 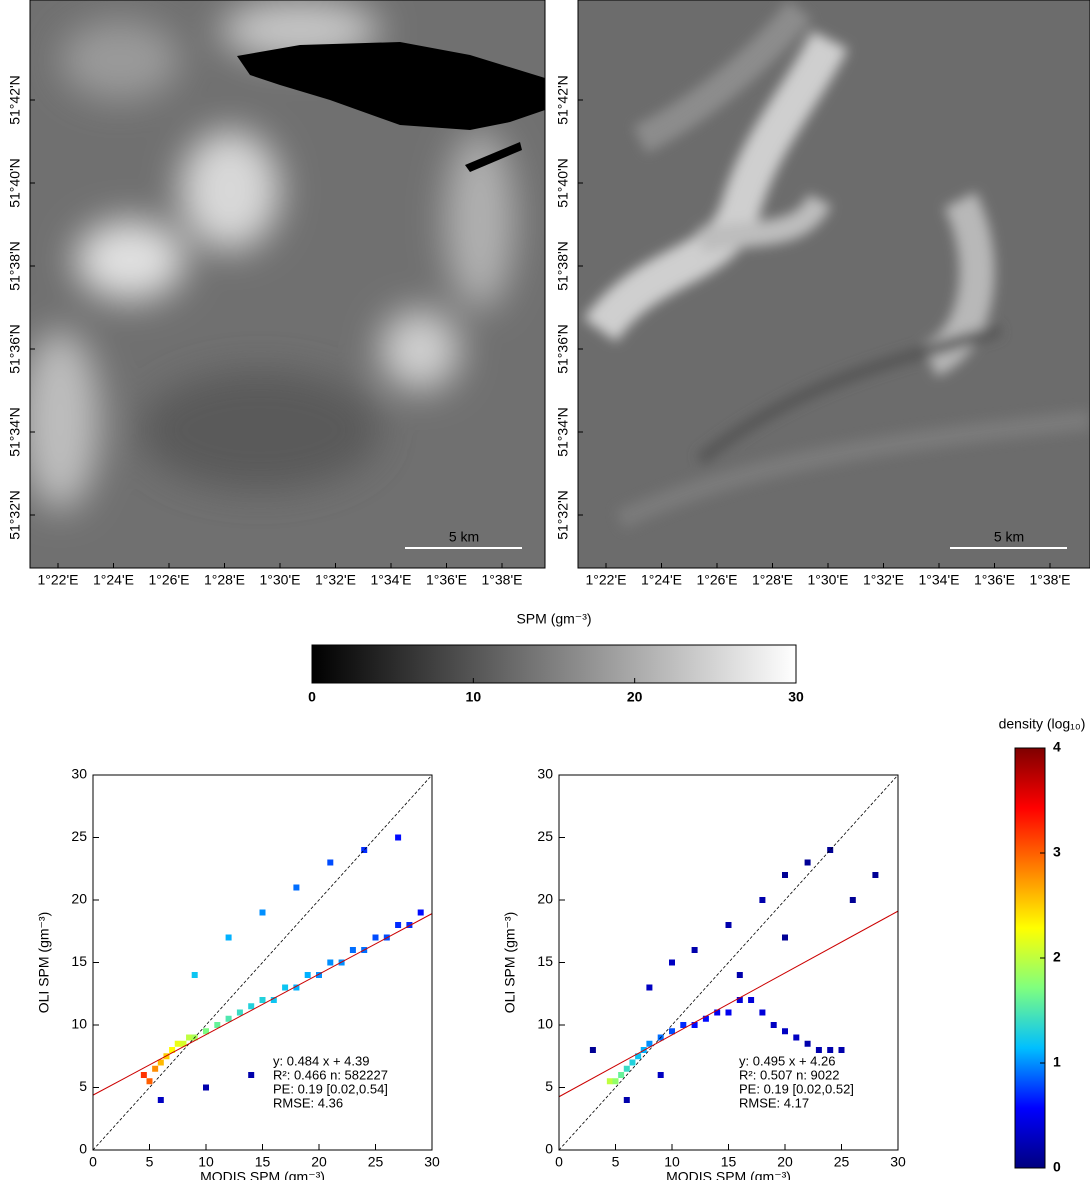 What do you see at coordinates (432, 1162) in the screenshot?
I see `x-tick-label: 30` at bounding box center [432, 1162].